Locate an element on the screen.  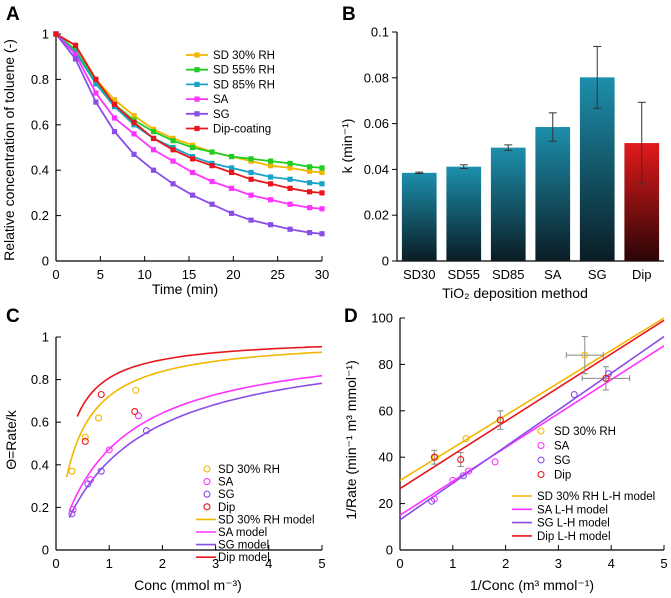
panel-c-ylabel: Θ=Rate/k is located at coordinates (11, 439).